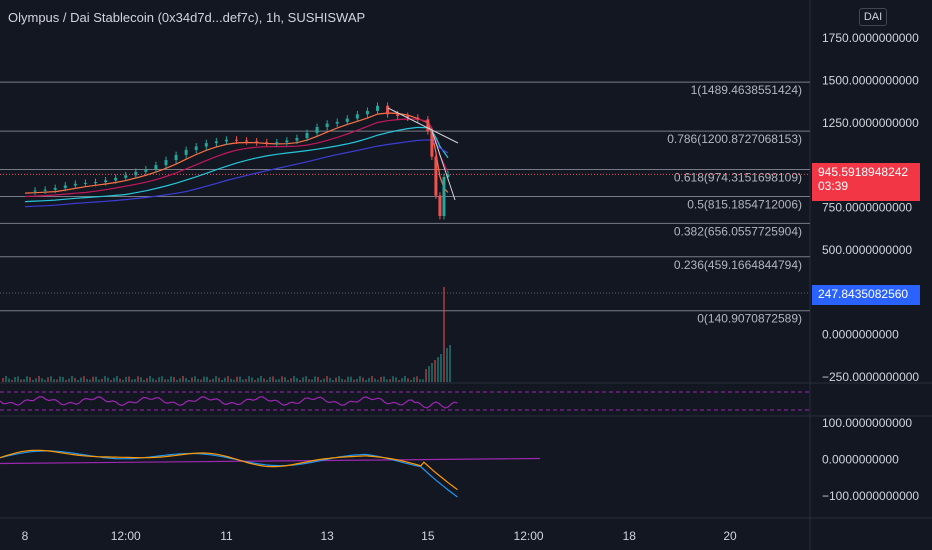  Describe the element at coordinates (860, 335) in the screenshot. I see `price-axis-label: 0.0000000000` at that location.